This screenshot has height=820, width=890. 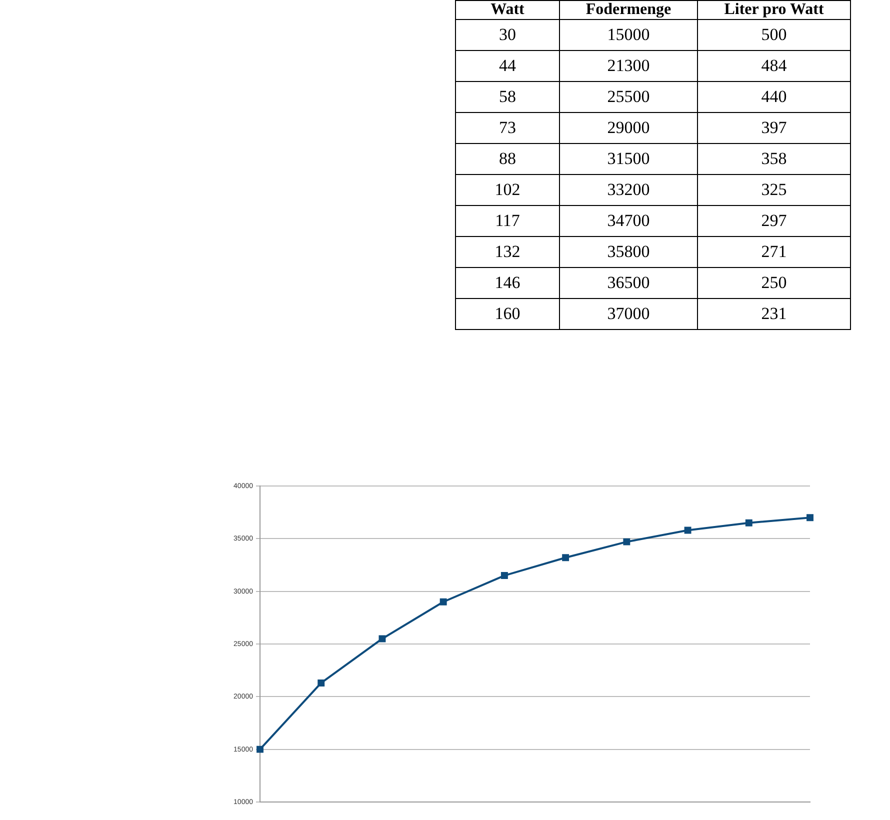 I want to click on text: 484, so click(x=774, y=66).